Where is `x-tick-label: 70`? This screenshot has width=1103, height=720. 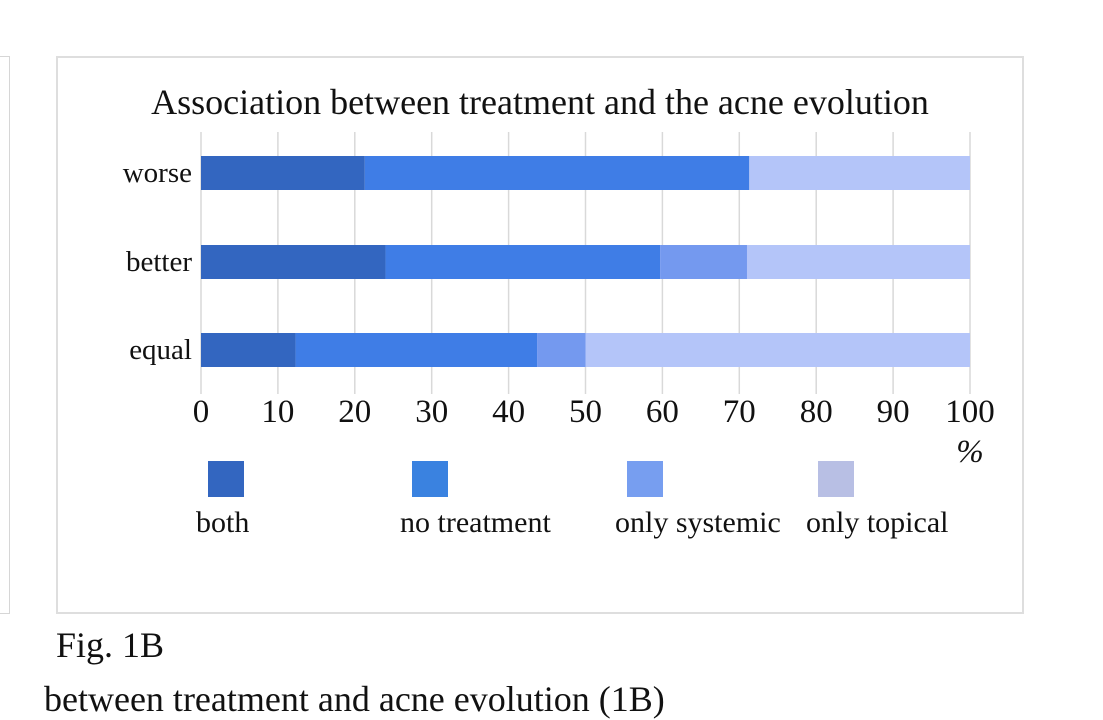
x-tick-label: 70 is located at coordinates (739, 412).